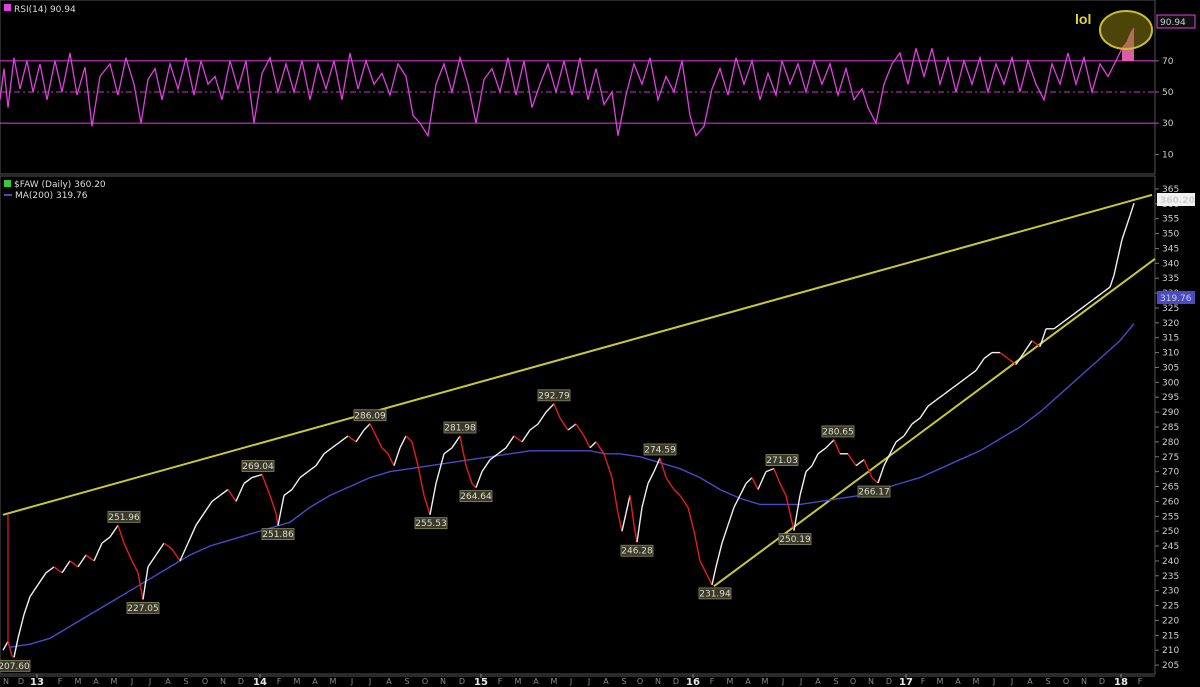  What do you see at coordinates (1170, 383) in the screenshot?
I see `price-tick-label: 300` at bounding box center [1170, 383].